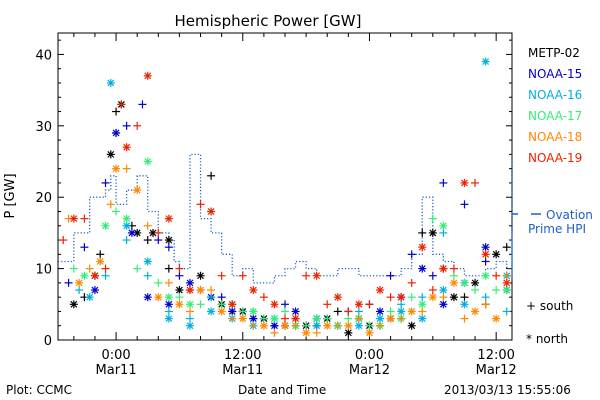 The height and width of the screenshot is (400, 600). What do you see at coordinates (555, 95) in the screenshot?
I see `legend-series-label: NOAA-16` at bounding box center [555, 95].